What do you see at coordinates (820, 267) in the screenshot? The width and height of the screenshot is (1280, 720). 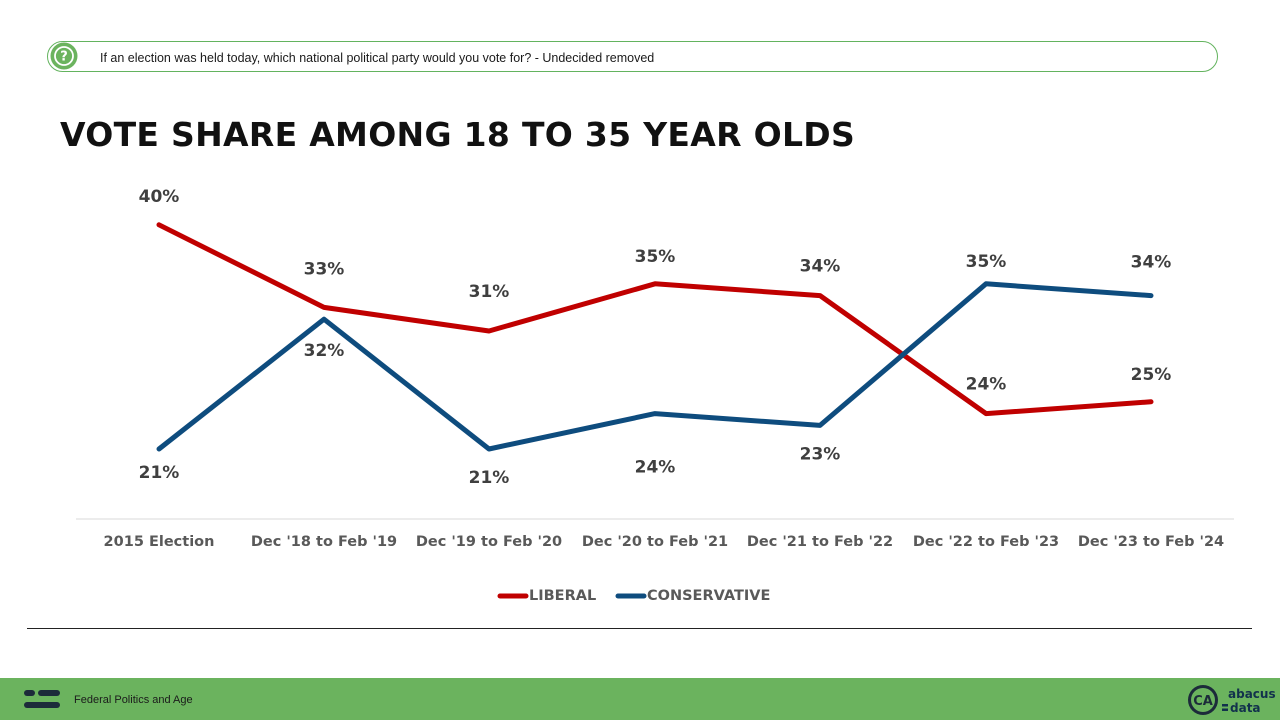 I see `data-label-liberal: 34%` at bounding box center [820, 267].